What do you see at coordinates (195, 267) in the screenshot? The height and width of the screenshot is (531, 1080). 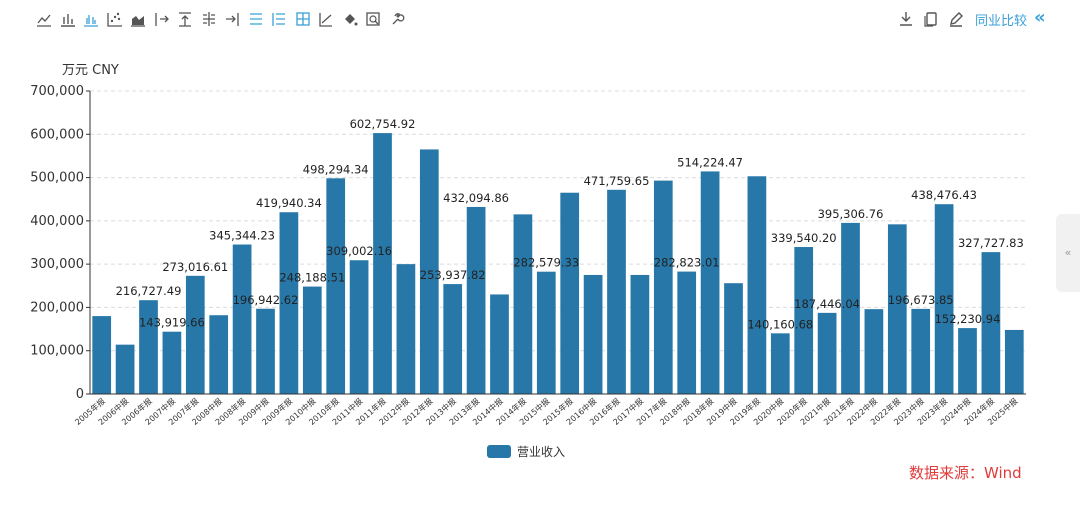 I see `bar-data-label: 273,016.61` at bounding box center [195, 267].